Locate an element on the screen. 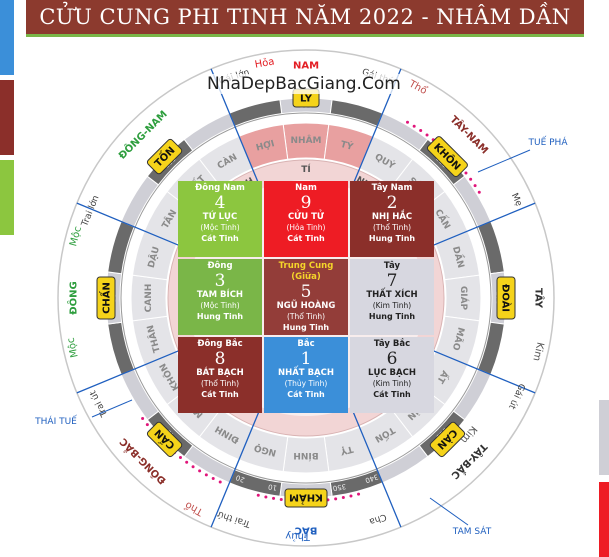 This screenshot has width=609, height=557. grid-cell-direction: Trung Cung (Giữa) is located at coordinates (306, 271).